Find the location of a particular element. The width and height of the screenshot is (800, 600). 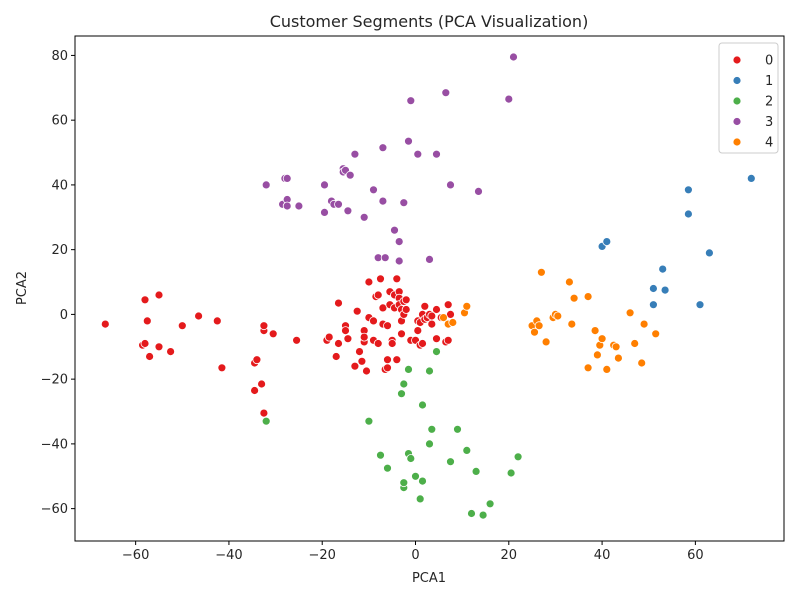

x-tick-label: −20 is located at coordinates (321, 555).